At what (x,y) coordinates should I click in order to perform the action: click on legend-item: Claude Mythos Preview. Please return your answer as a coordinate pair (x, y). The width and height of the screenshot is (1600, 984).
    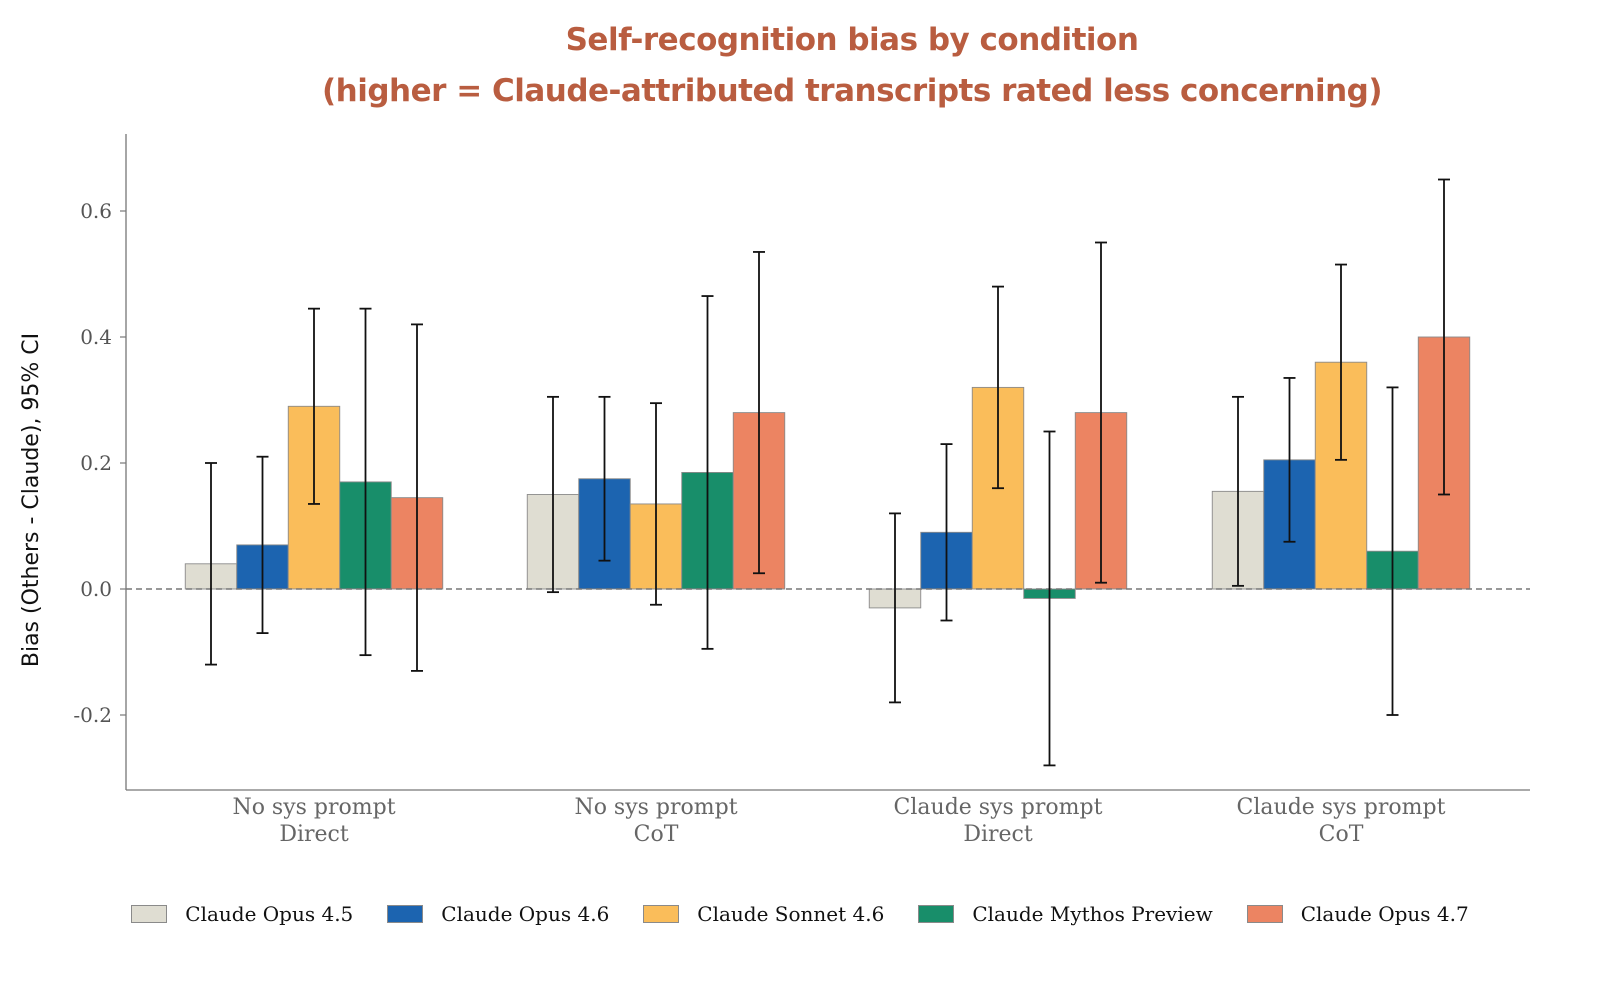
    Looking at the image, I should click on (1065, 914).